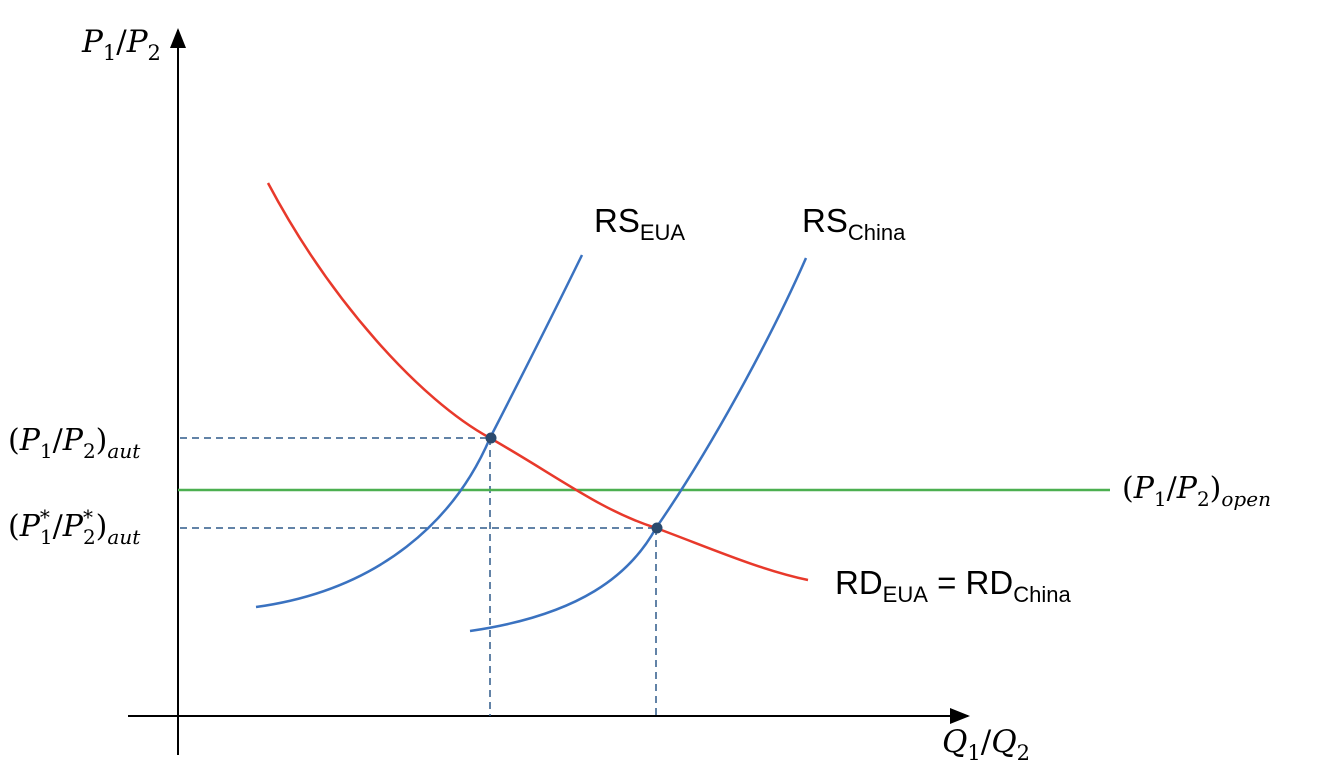  I want to click on autarky-point-eua, so click(491, 438).